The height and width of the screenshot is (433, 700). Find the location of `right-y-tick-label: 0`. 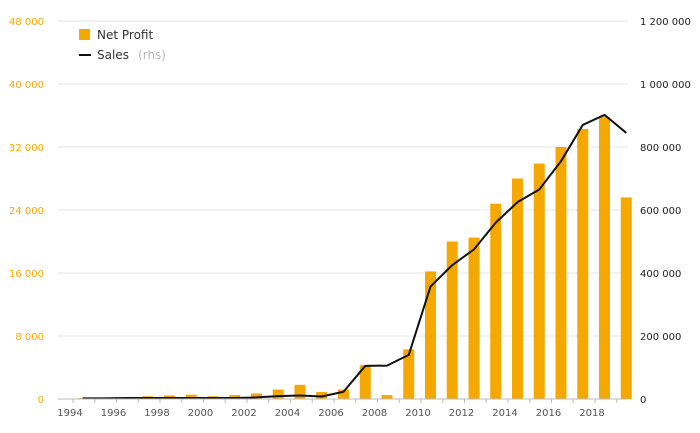

right-y-tick-label: 0 is located at coordinates (643, 400).